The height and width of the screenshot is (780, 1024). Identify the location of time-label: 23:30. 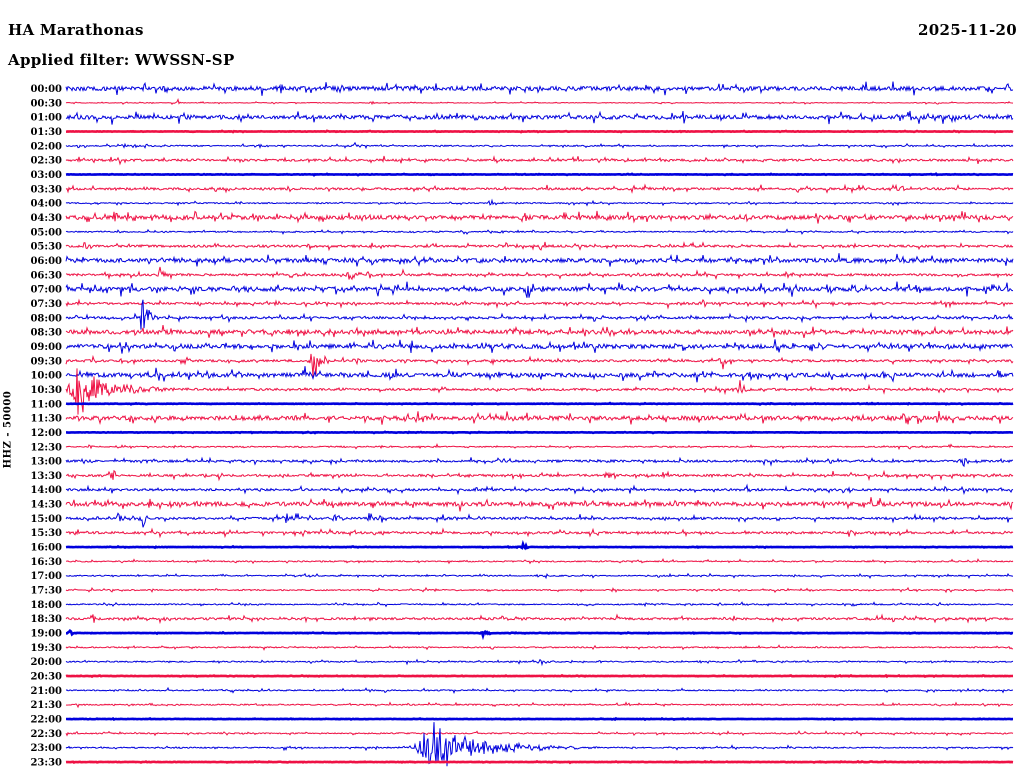
(46, 763).